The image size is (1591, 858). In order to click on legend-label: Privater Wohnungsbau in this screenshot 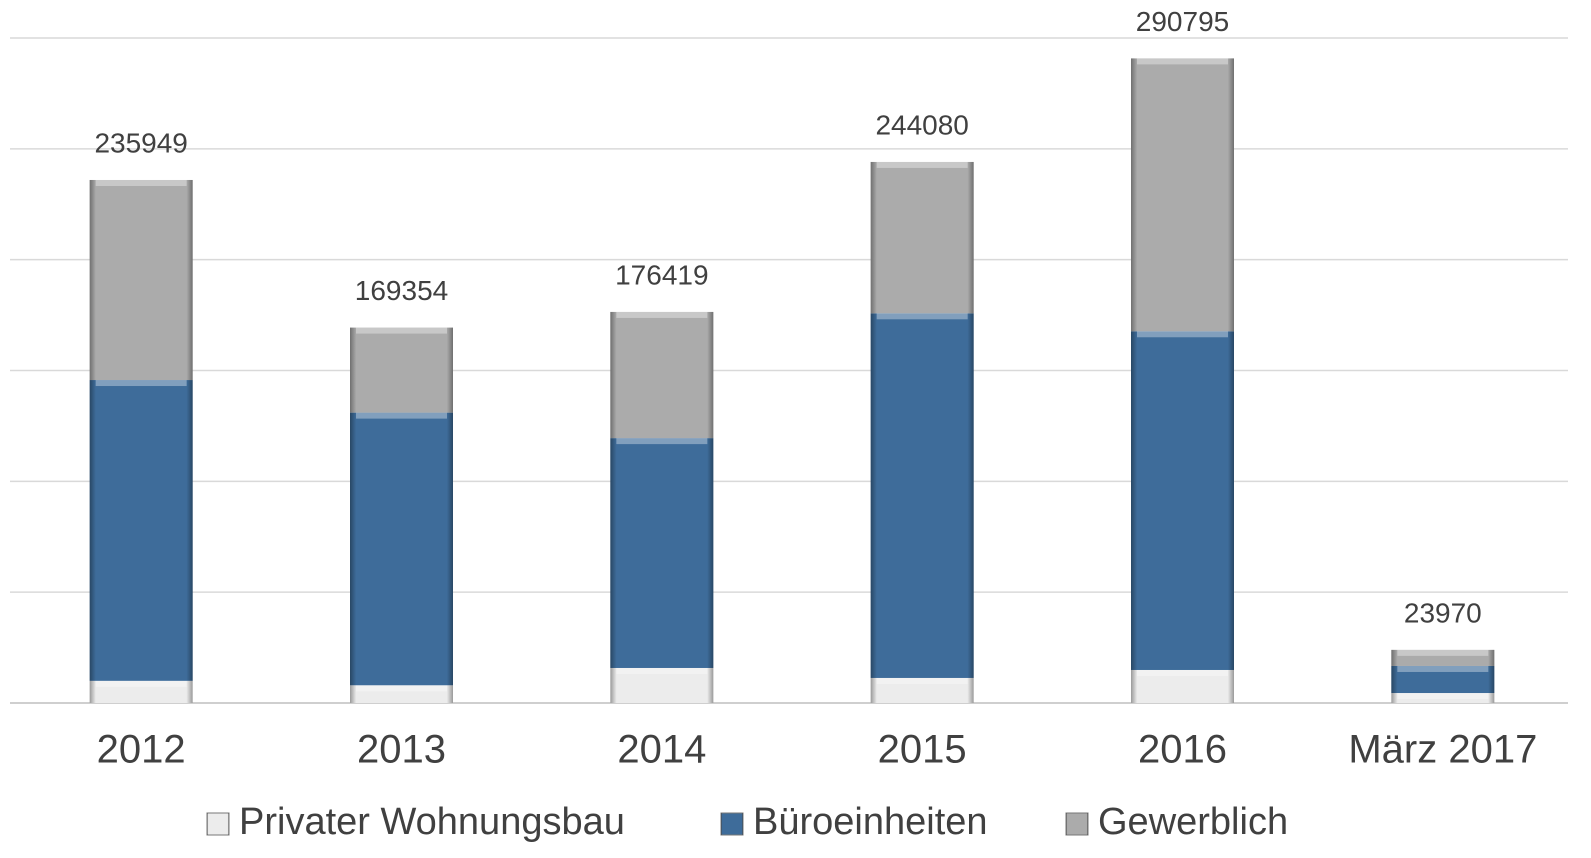, I will do `click(432, 822)`.